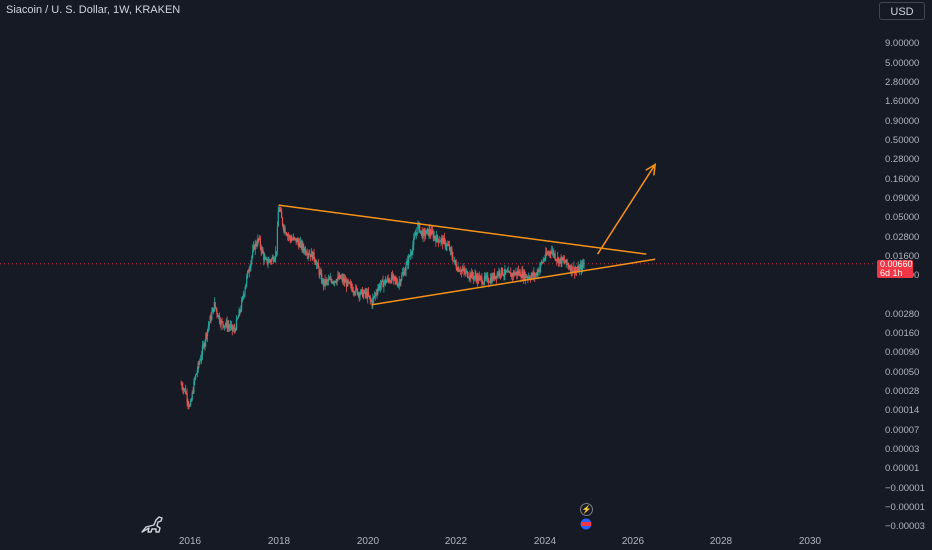 Image resolution: width=932 pixels, height=550 pixels. I want to click on time-tick: 2028, so click(721, 541).